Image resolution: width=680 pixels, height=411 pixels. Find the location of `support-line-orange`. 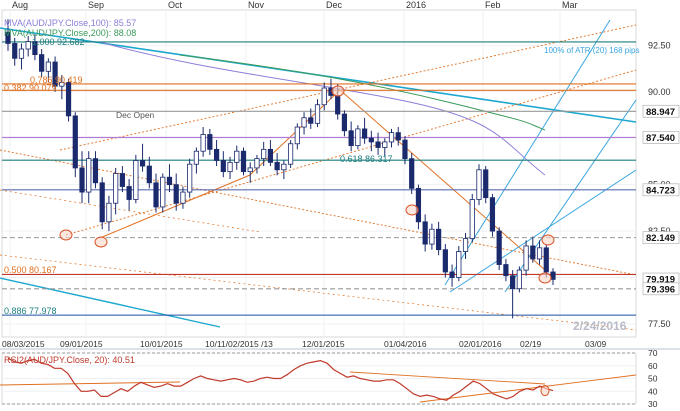

support-line-orange is located at coordinates (175, 206).